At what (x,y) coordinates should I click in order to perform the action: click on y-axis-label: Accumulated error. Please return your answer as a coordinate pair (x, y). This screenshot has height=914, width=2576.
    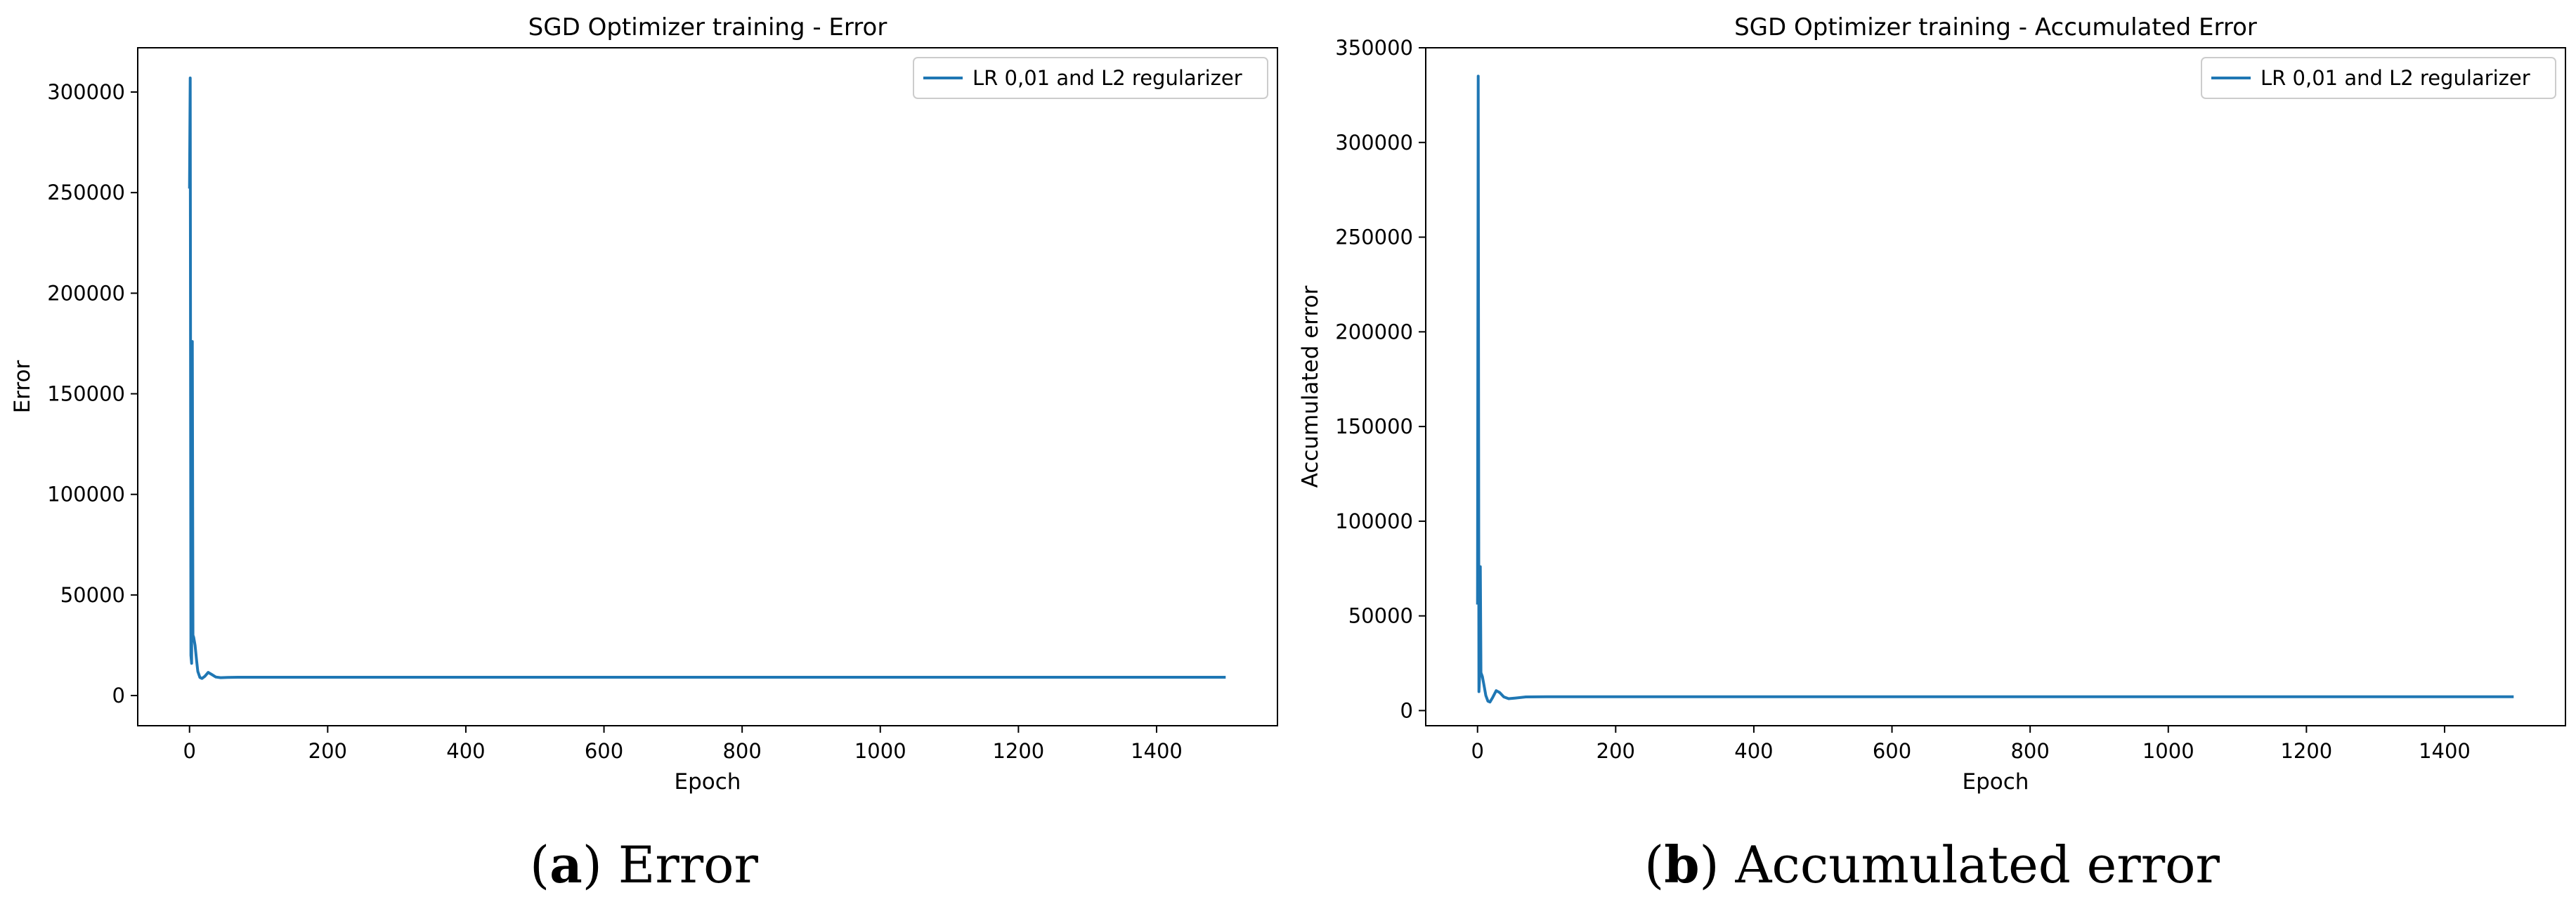
    Looking at the image, I should click on (1310, 386).